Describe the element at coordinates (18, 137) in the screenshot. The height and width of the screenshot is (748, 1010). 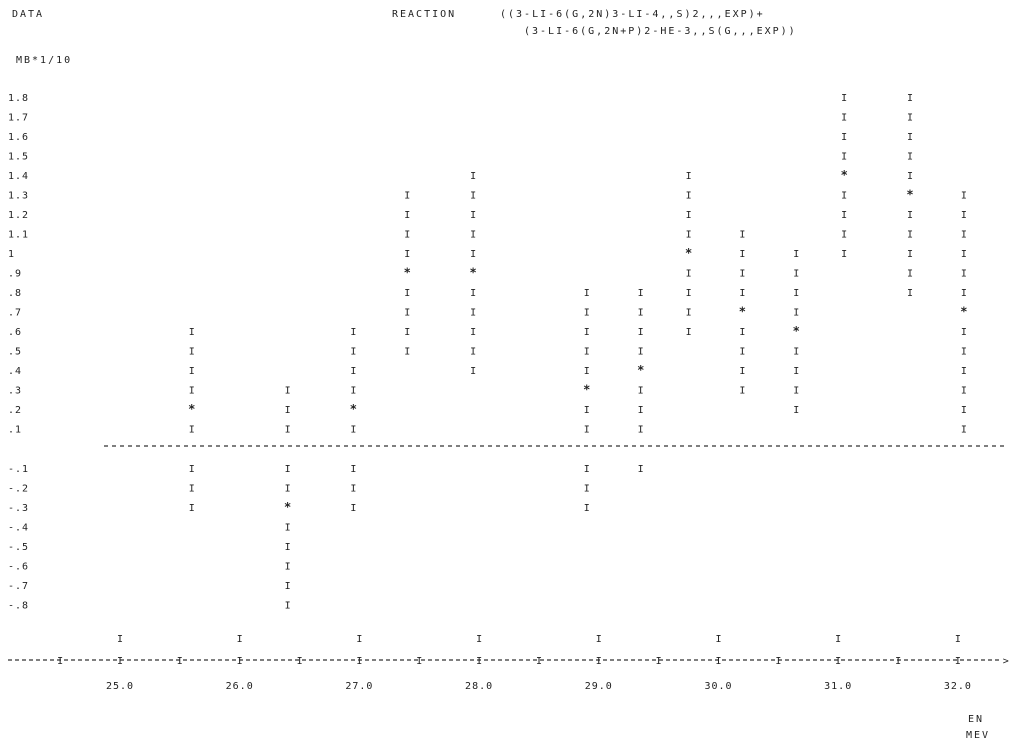
I see `y-tick-label: 1.6` at that location.